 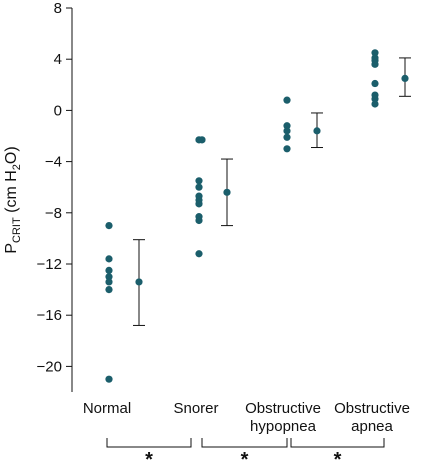 What do you see at coordinates (53, 213) in the screenshot?
I see `y-tick-label: −8` at bounding box center [53, 213].